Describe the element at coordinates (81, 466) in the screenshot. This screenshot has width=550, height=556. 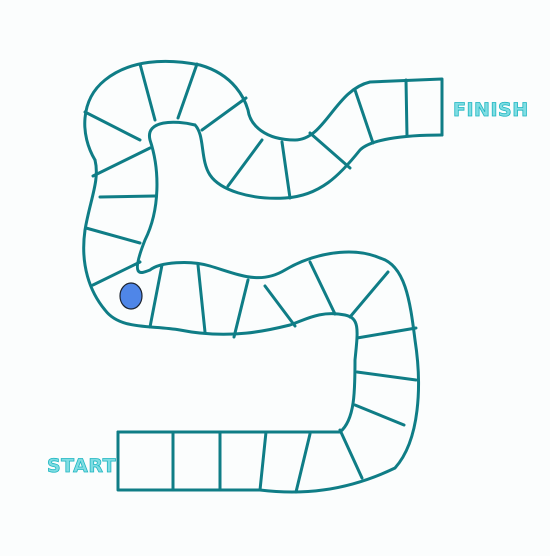
I see `start-label: START` at that location.